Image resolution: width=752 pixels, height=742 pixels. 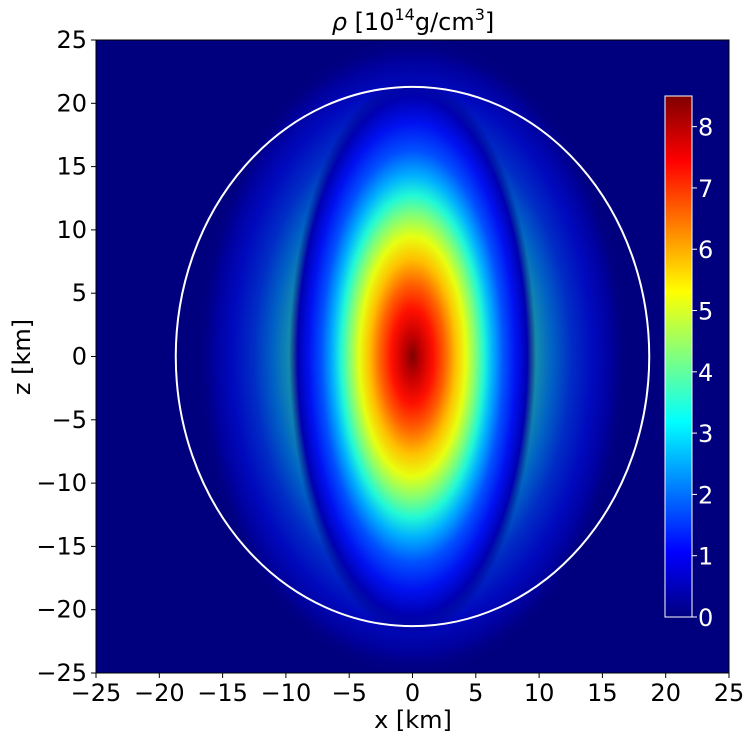 I want to click on chart-title: ρ [1014g/cm3], so click(x=413, y=20).